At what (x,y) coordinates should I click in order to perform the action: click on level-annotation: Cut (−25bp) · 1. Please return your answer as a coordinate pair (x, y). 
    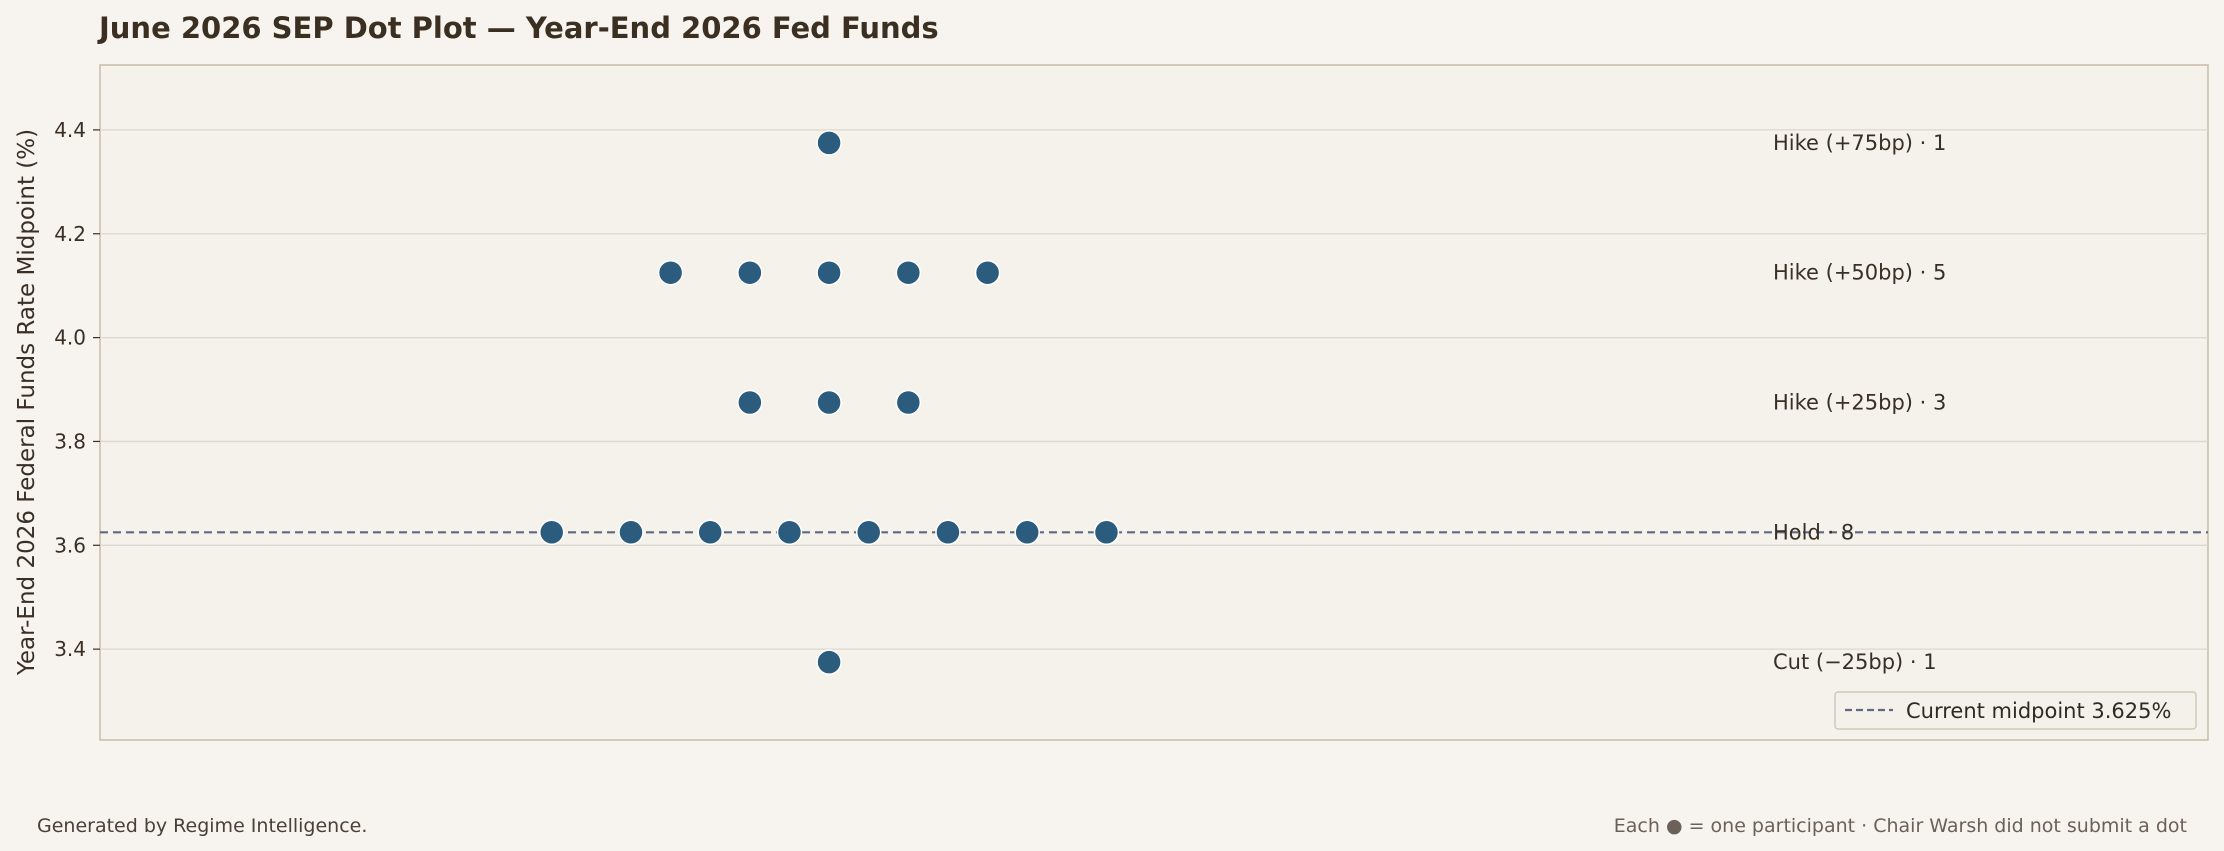
    Looking at the image, I should click on (1855, 662).